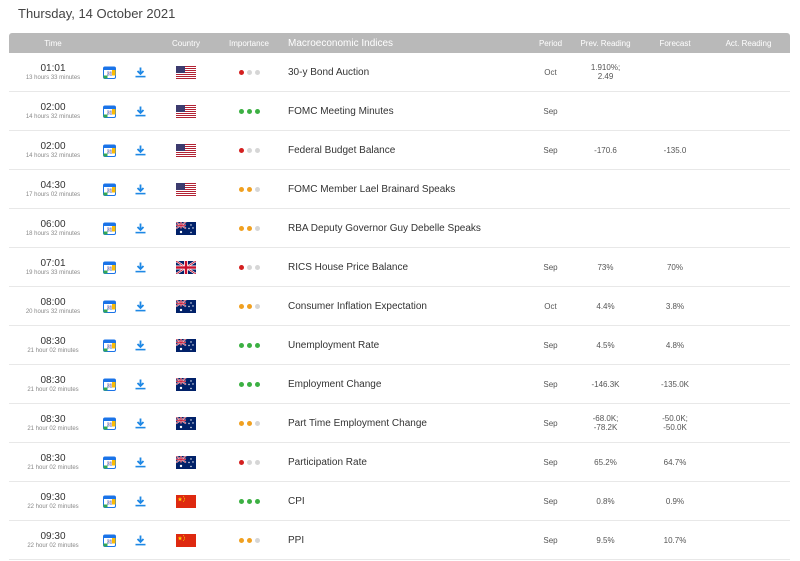 This screenshot has width=800, height=561. Describe the element at coordinates (675, 423) in the screenshot. I see `forecast-cell: -50.0K; -50.0K` at that location.